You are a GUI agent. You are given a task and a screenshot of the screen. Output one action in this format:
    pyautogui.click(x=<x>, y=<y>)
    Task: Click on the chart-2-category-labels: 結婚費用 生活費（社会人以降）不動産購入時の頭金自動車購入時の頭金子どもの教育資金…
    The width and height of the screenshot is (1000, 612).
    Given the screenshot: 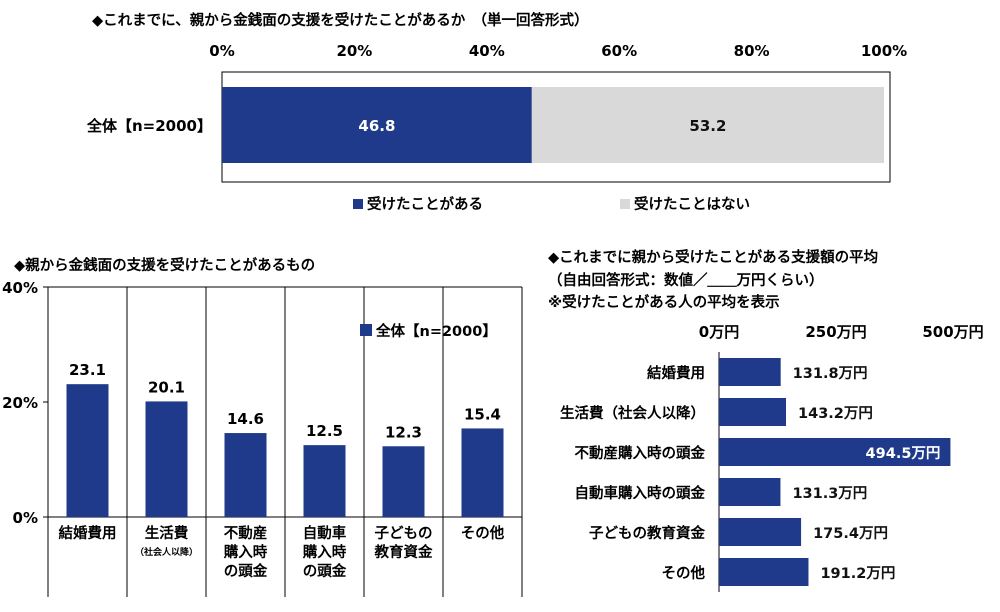 What is the action you would take?
    pyautogui.click(x=282, y=552)
    